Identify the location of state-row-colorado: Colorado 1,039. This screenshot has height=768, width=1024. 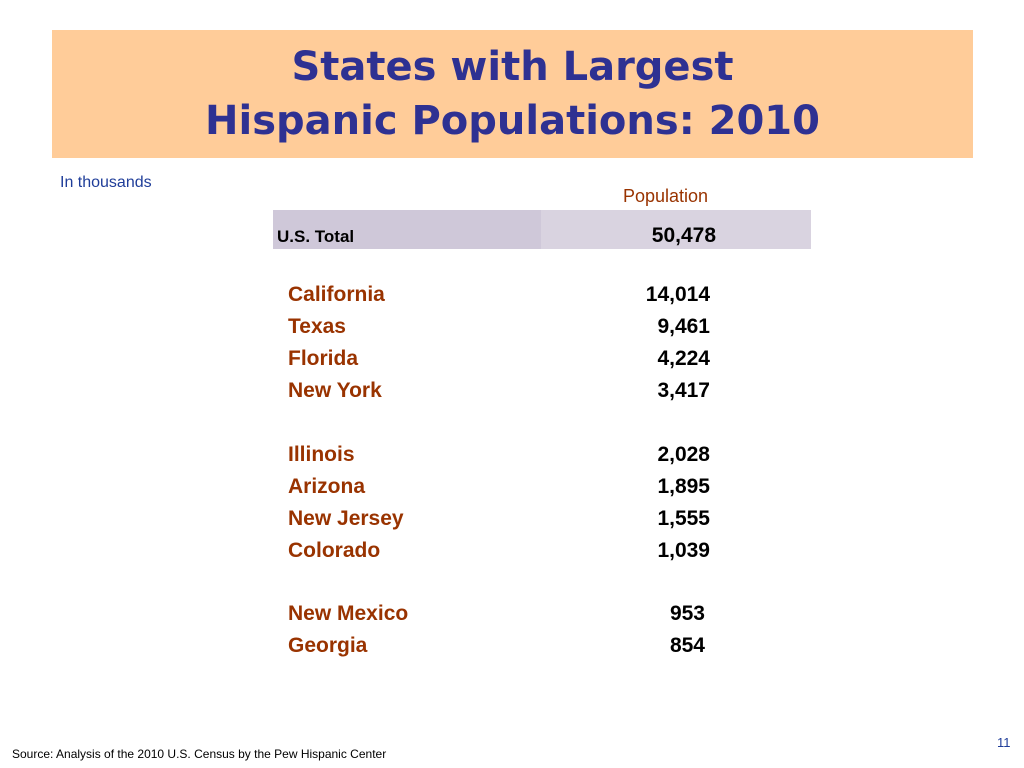
(499, 555).